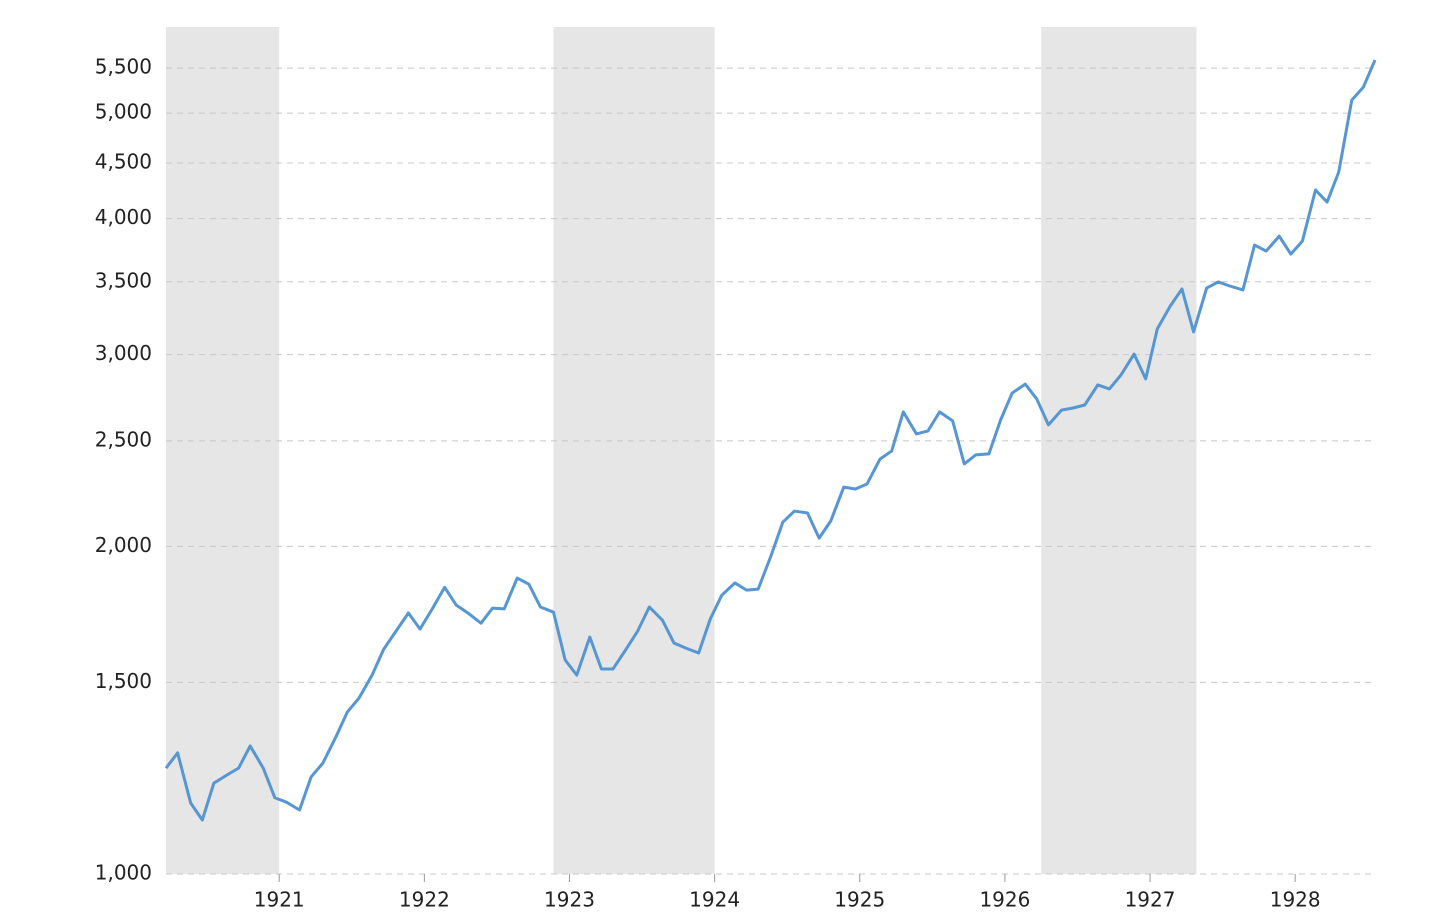 The height and width of the screenshot is (918, 1456). What do you see at coordinates (123, 439) in the screenshot?
I see `y-tick-label: 2,500` at bounding box center [123, 439].